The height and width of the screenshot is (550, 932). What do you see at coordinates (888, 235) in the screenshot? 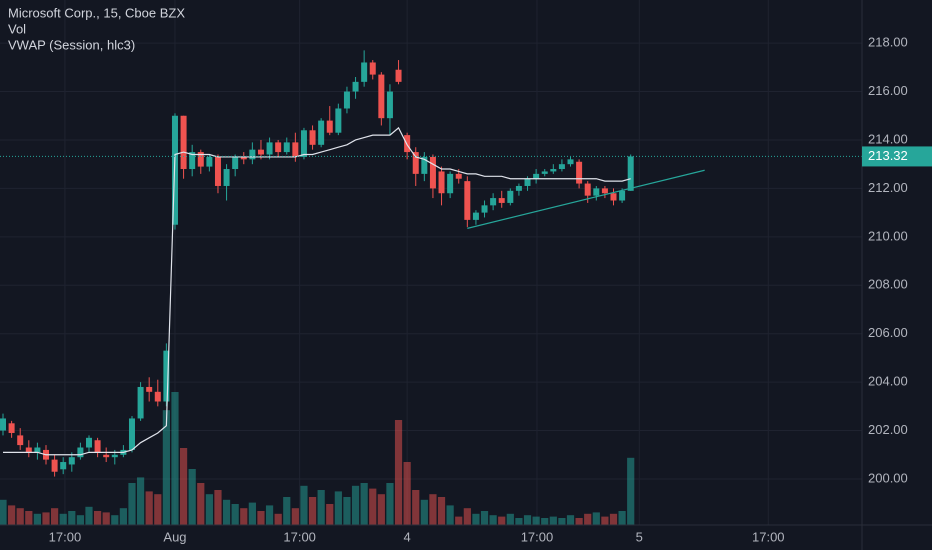
I see `y-tick-label: 210.00` at bounding box center [888, 235].